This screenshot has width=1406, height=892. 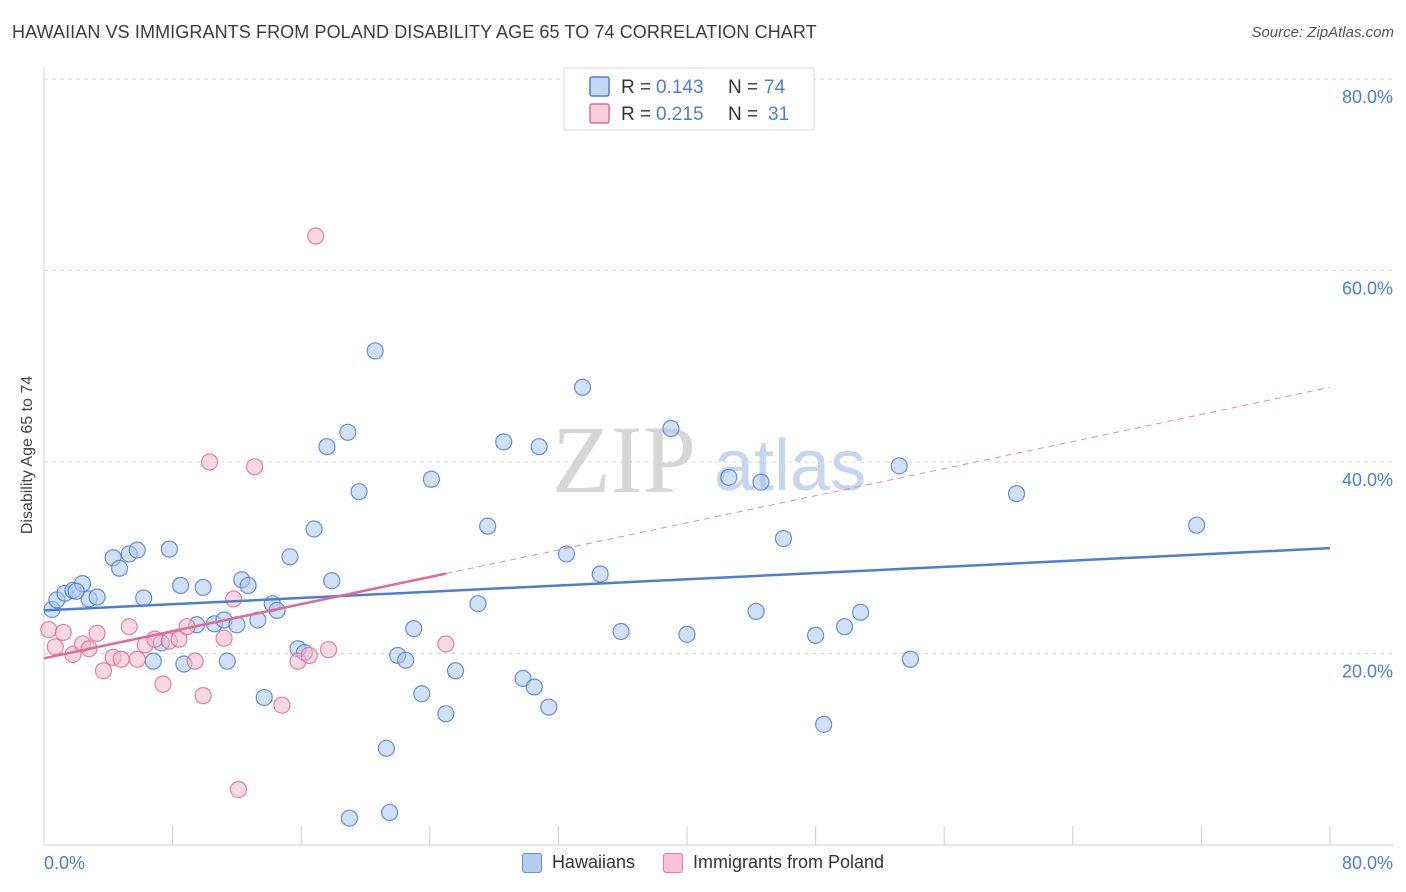 I want to click on bottom-legend: Hawaiians Immigrants from Poland, so click(x=703, y=862).